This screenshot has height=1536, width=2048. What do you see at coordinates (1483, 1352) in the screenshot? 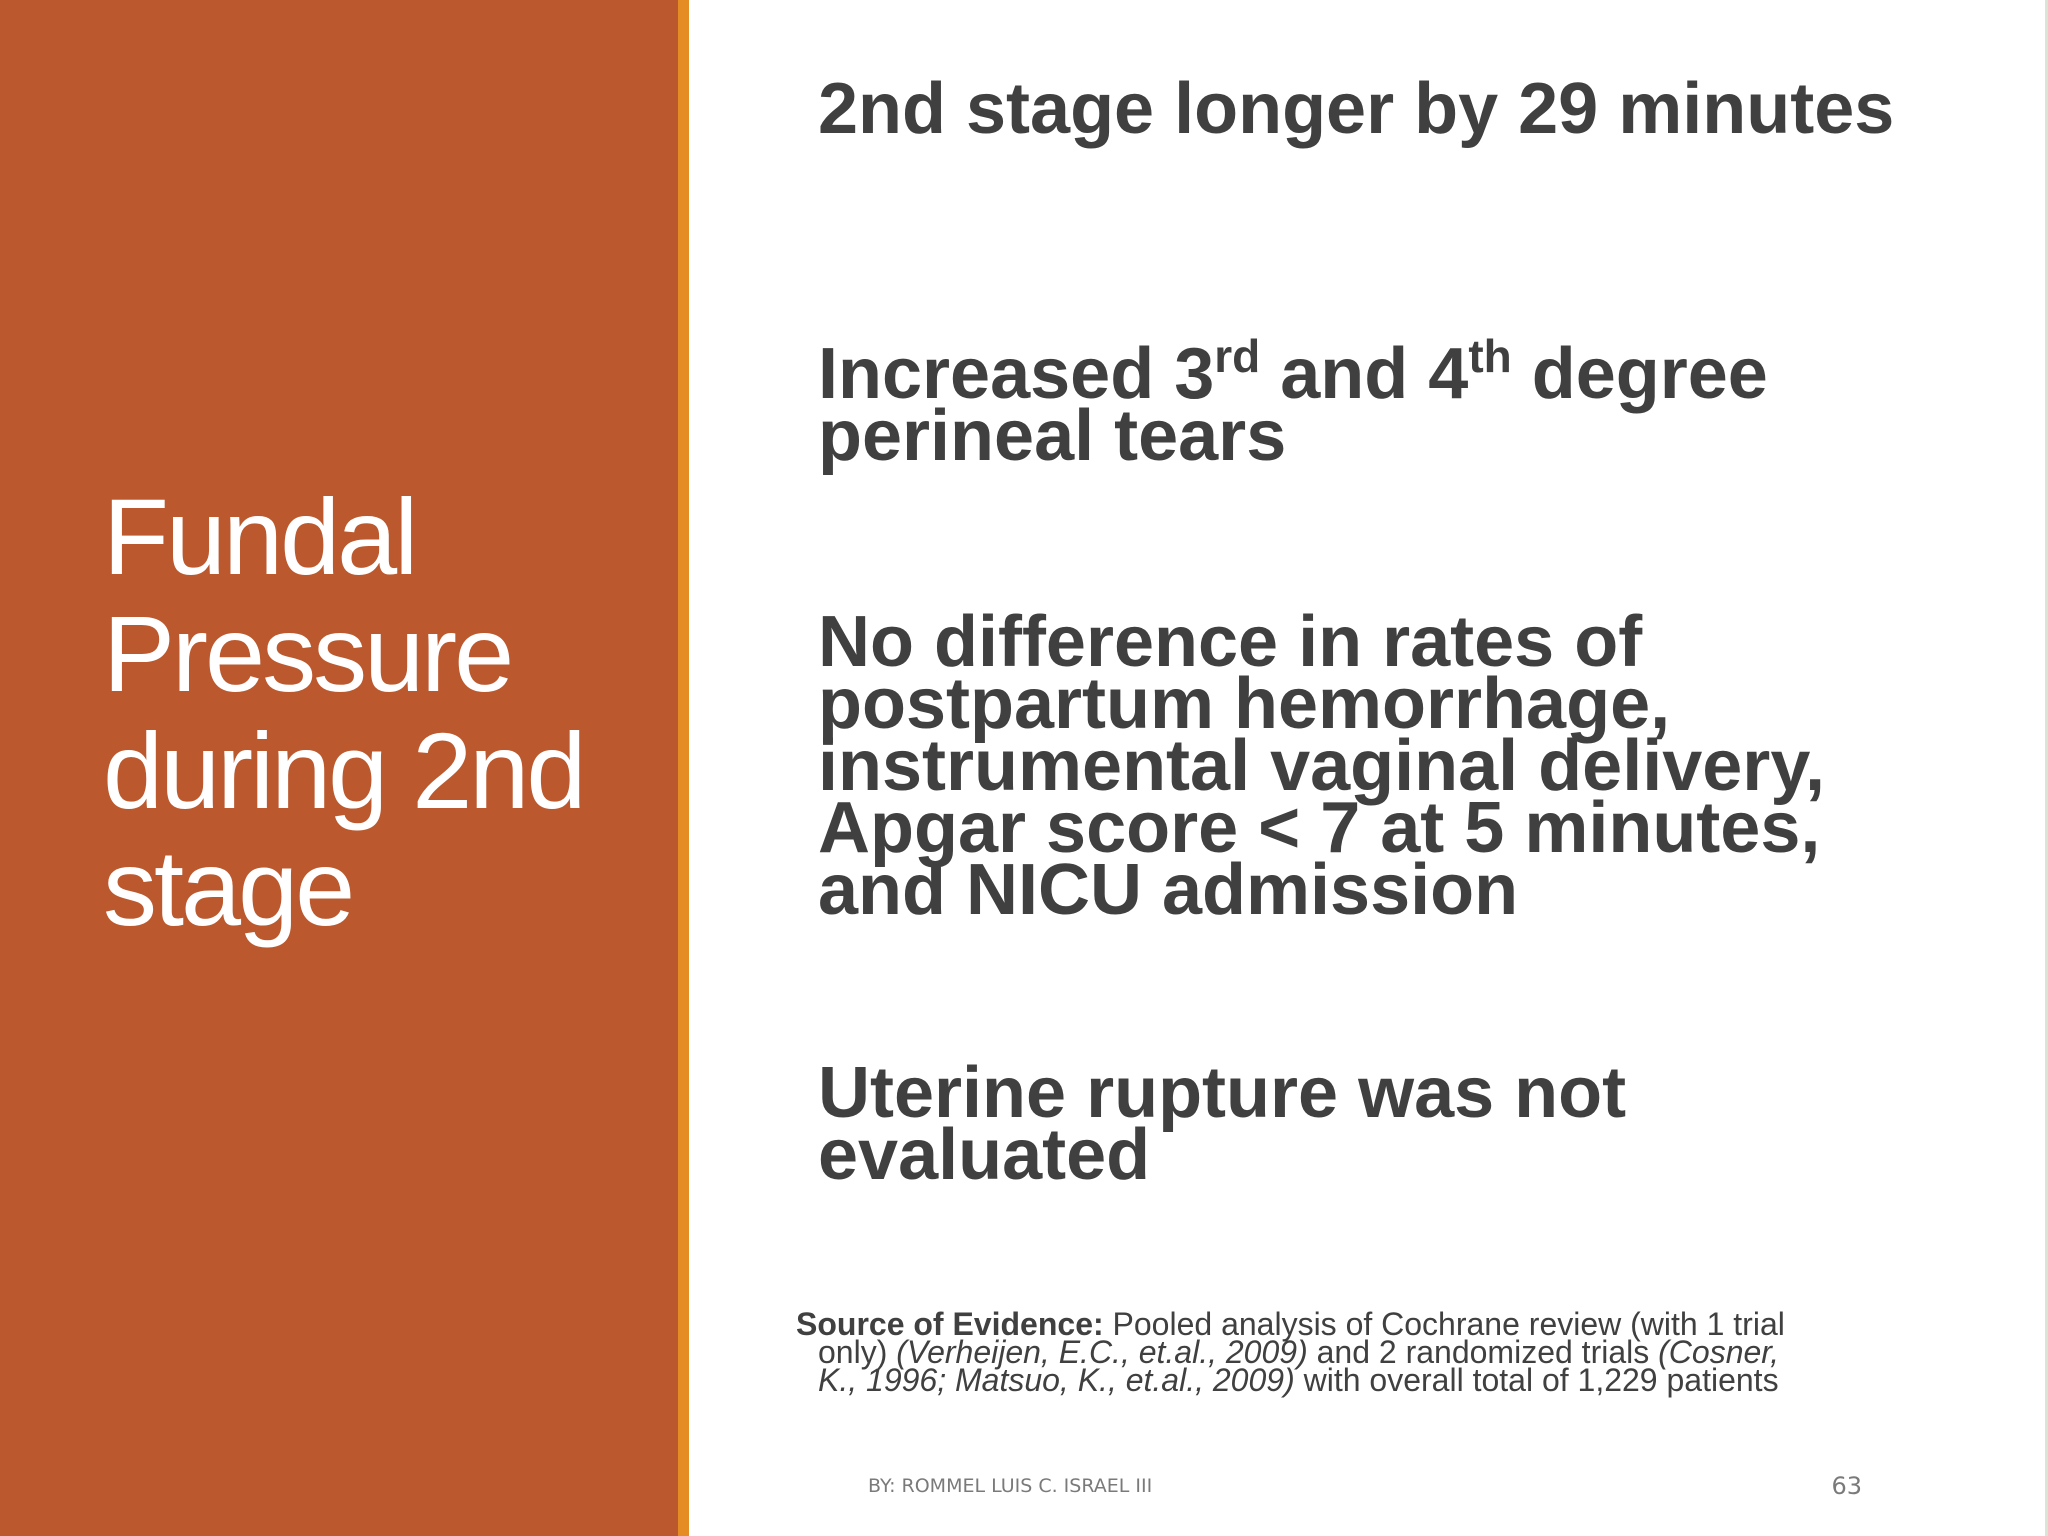
I see `source-text: and 2 randomized trials` at bounding box center [1483, 1352].